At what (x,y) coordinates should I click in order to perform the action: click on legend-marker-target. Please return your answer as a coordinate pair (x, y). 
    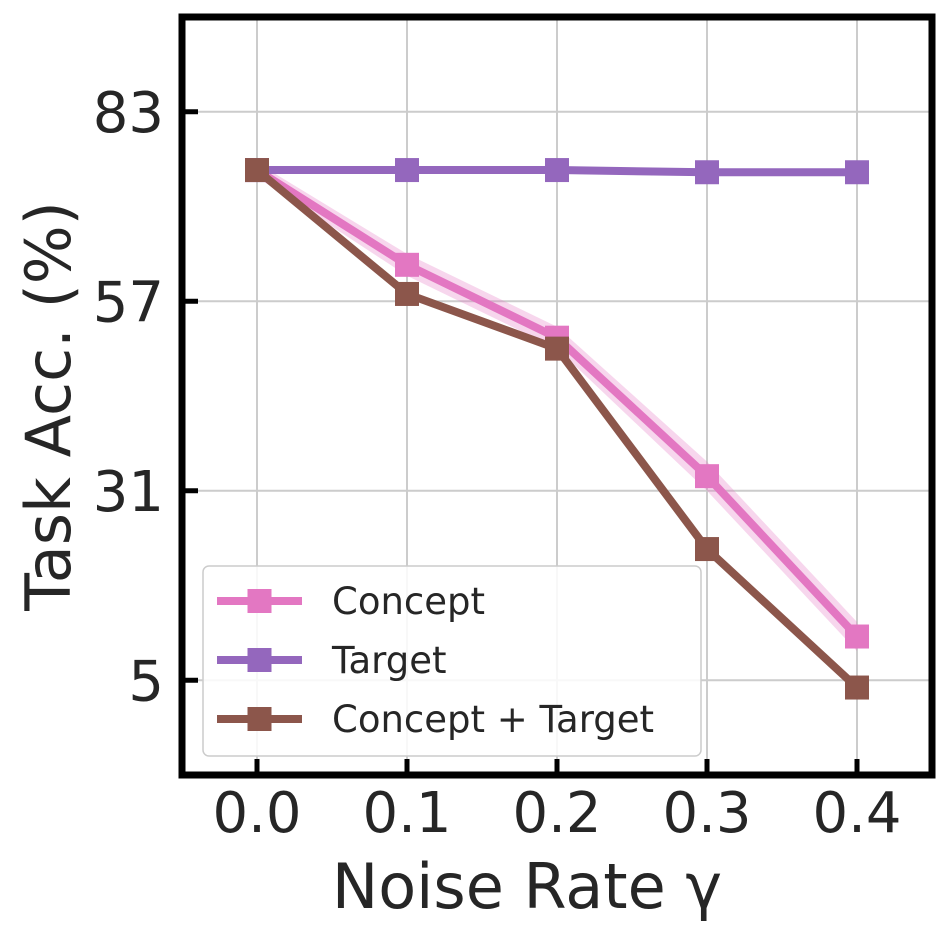
    Looking at the image, I should click on (259, 660).